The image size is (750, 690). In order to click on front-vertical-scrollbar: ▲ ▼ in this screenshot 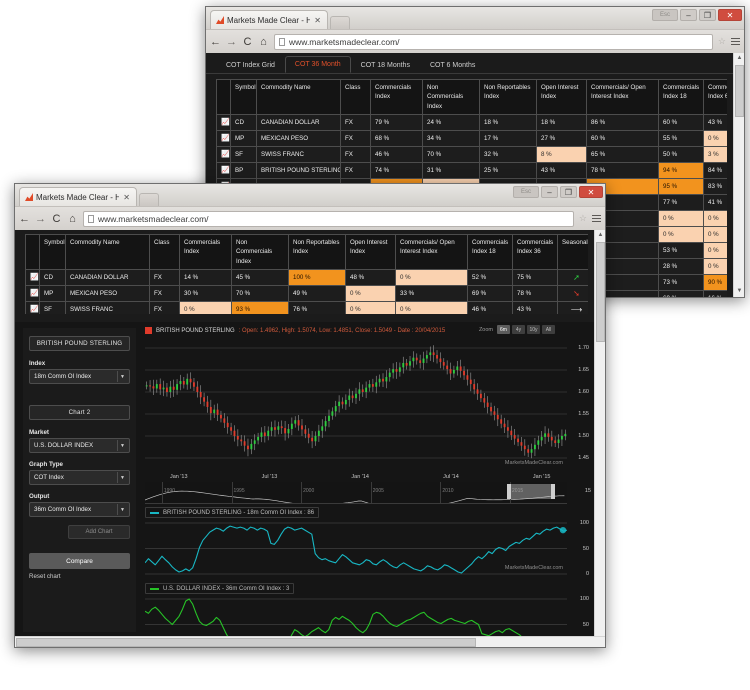, I will do `click(599, 438)`.